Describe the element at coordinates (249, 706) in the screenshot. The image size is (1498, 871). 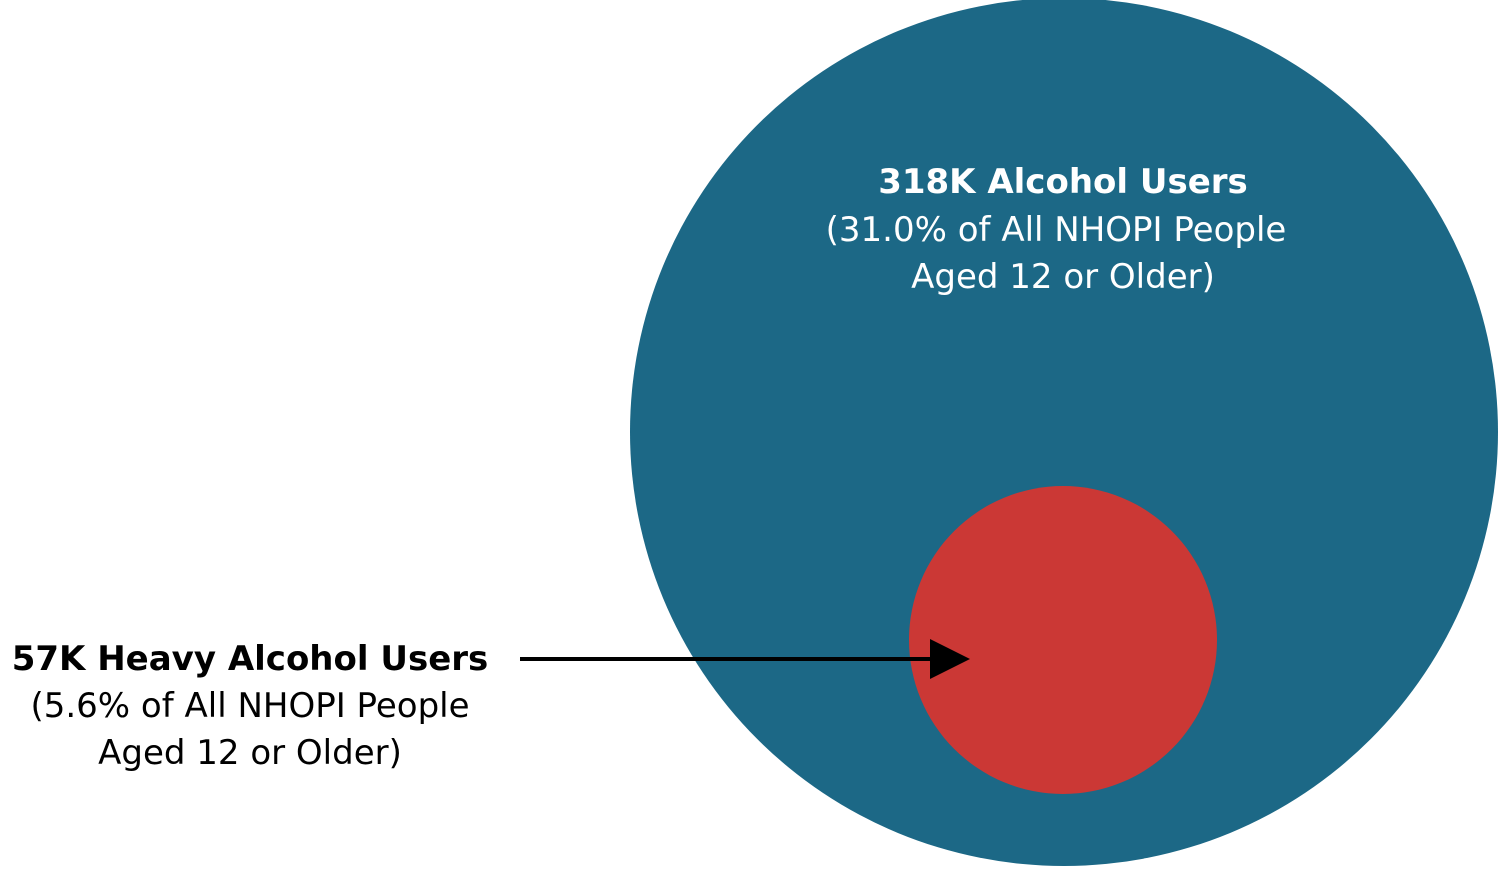
I see `heavy-alcohol-users-percent-line: (5.6% of All NHOPI People` at that location.